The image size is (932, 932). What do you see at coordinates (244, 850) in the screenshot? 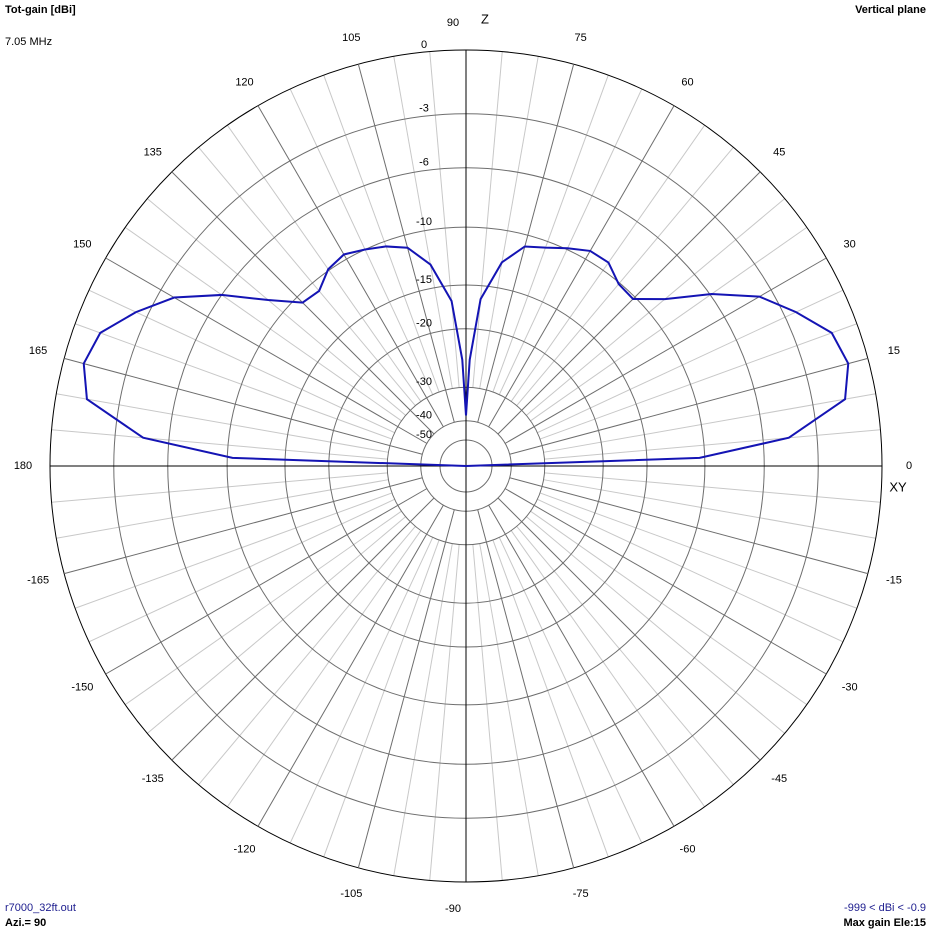
I see `angle-tick-label: -120` at bounding box center [244, 850].